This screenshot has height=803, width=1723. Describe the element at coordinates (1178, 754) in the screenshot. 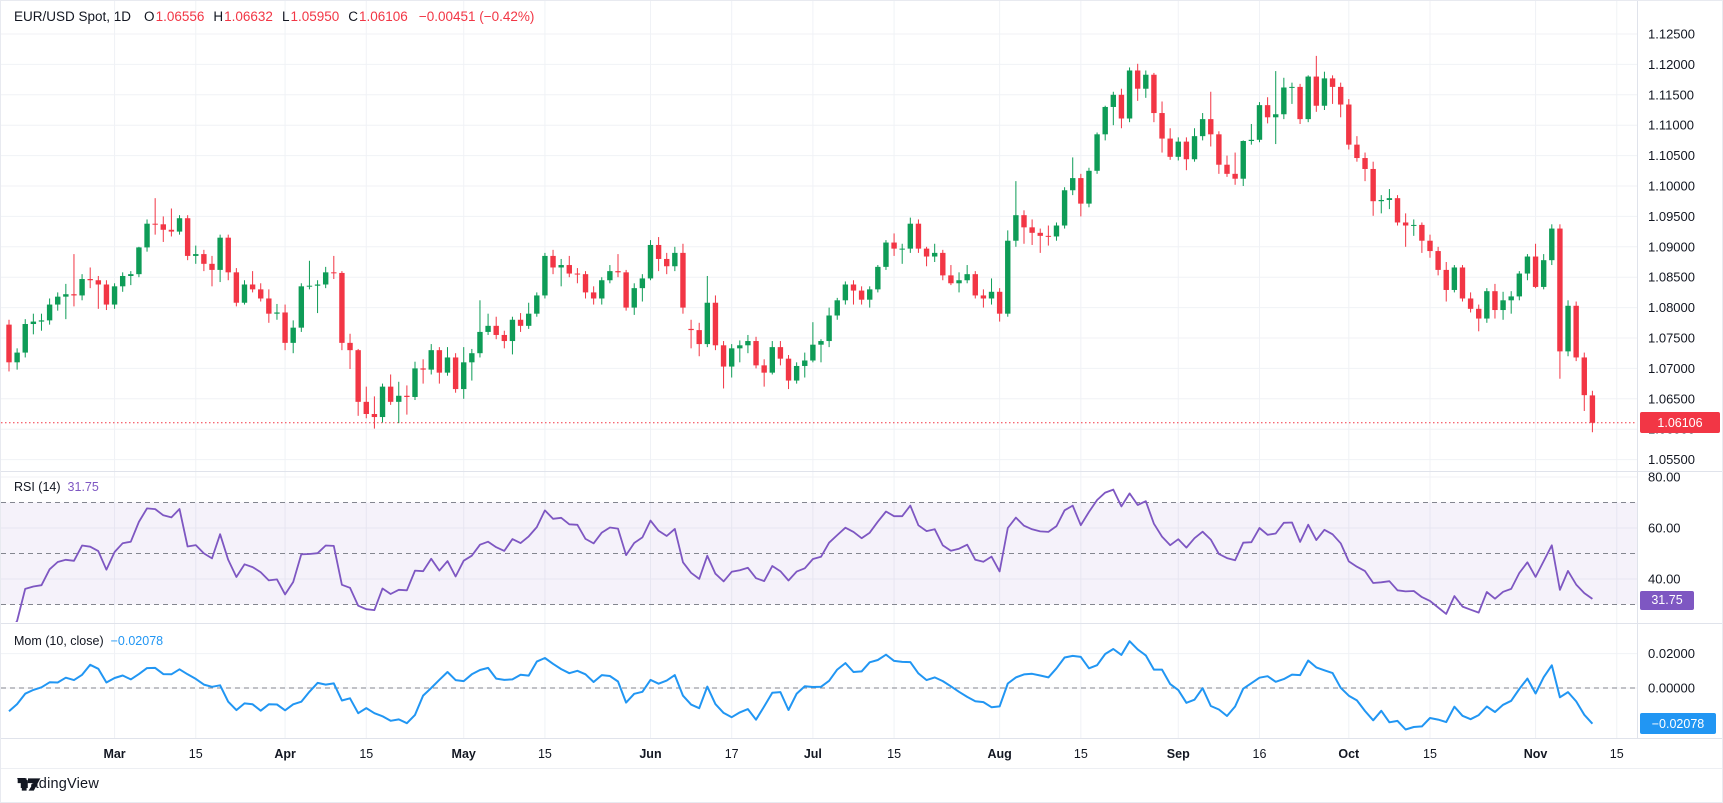

I see `svg-text: Sep` at that location.